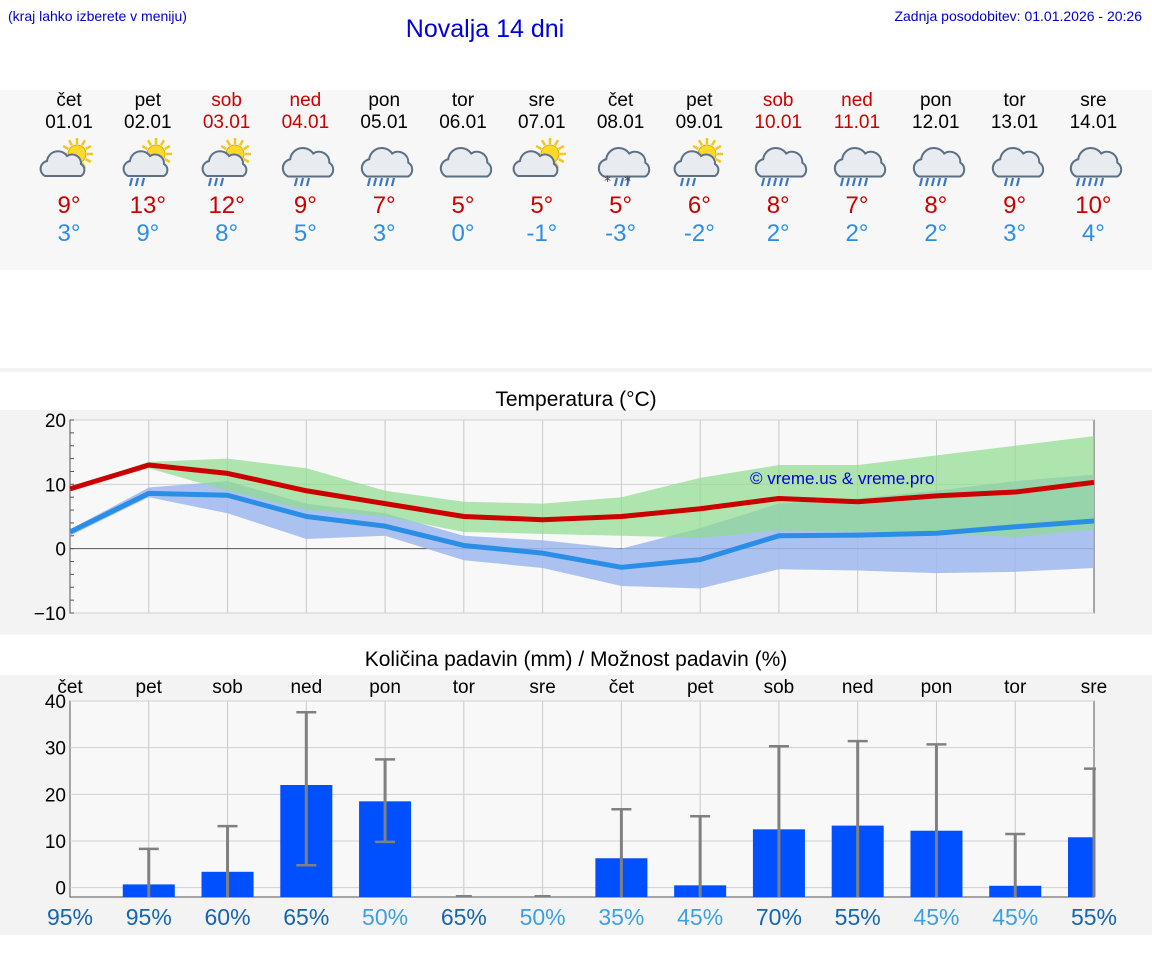 Image resolution: width=1152 pixels, height=975 pixels. What do you see at coordinates (621, 917) in the screenshot?
I see `precipitation-probability: 35%` at bounding box center [621, 917].